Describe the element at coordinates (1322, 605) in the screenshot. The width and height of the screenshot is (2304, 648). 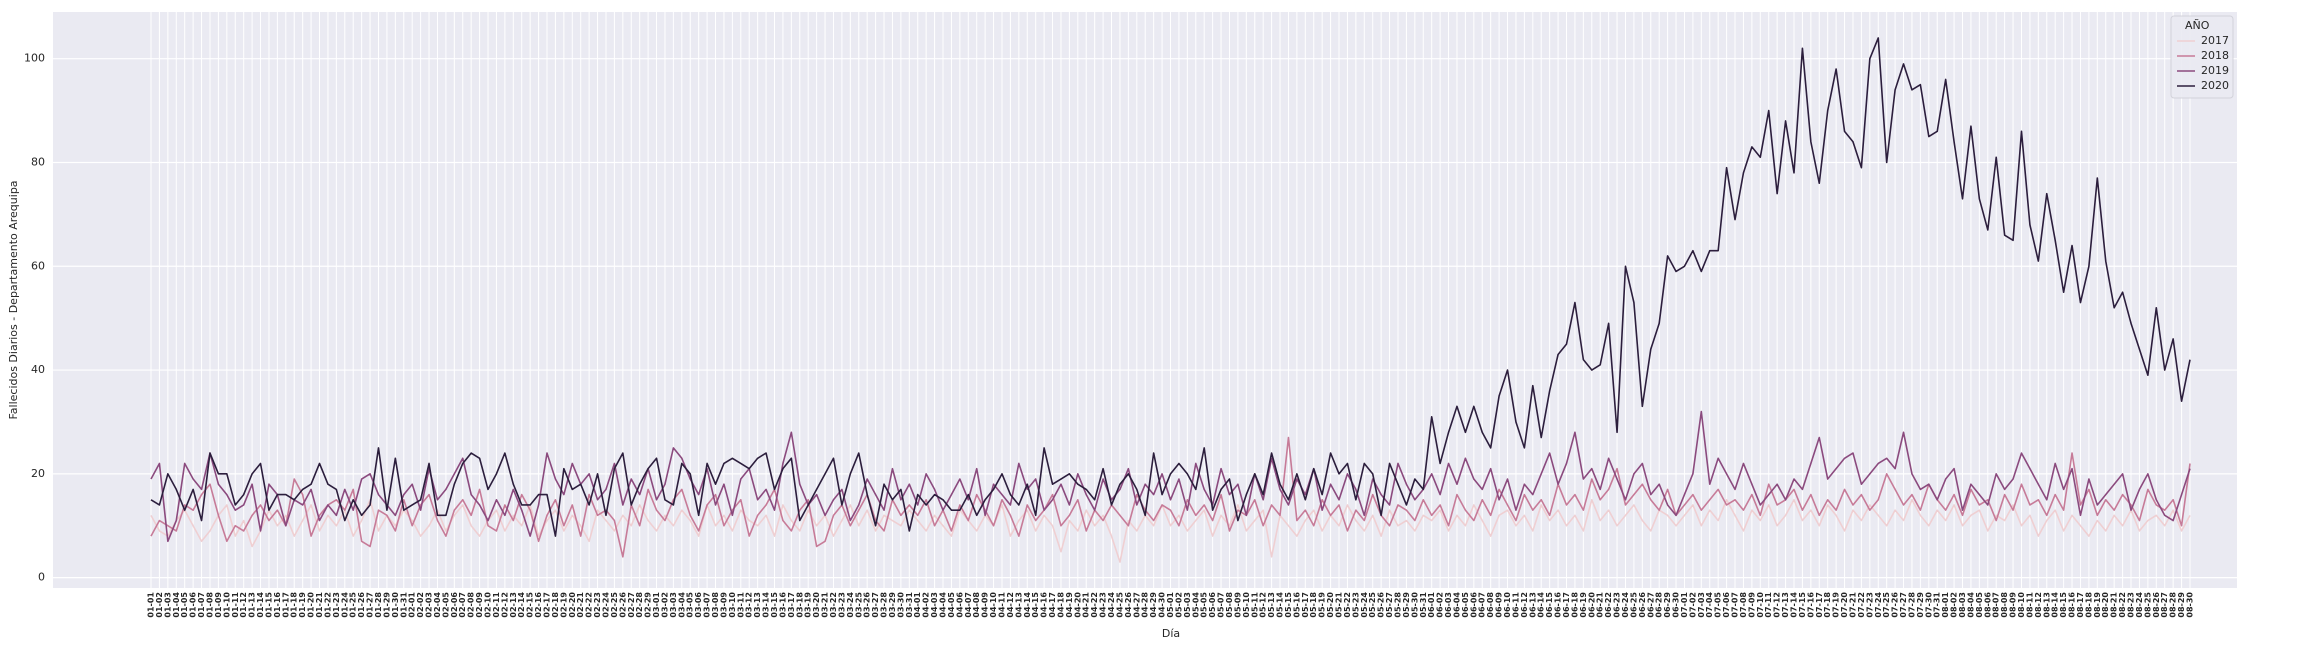
I see `x-tick-label: 05-19` at that location.